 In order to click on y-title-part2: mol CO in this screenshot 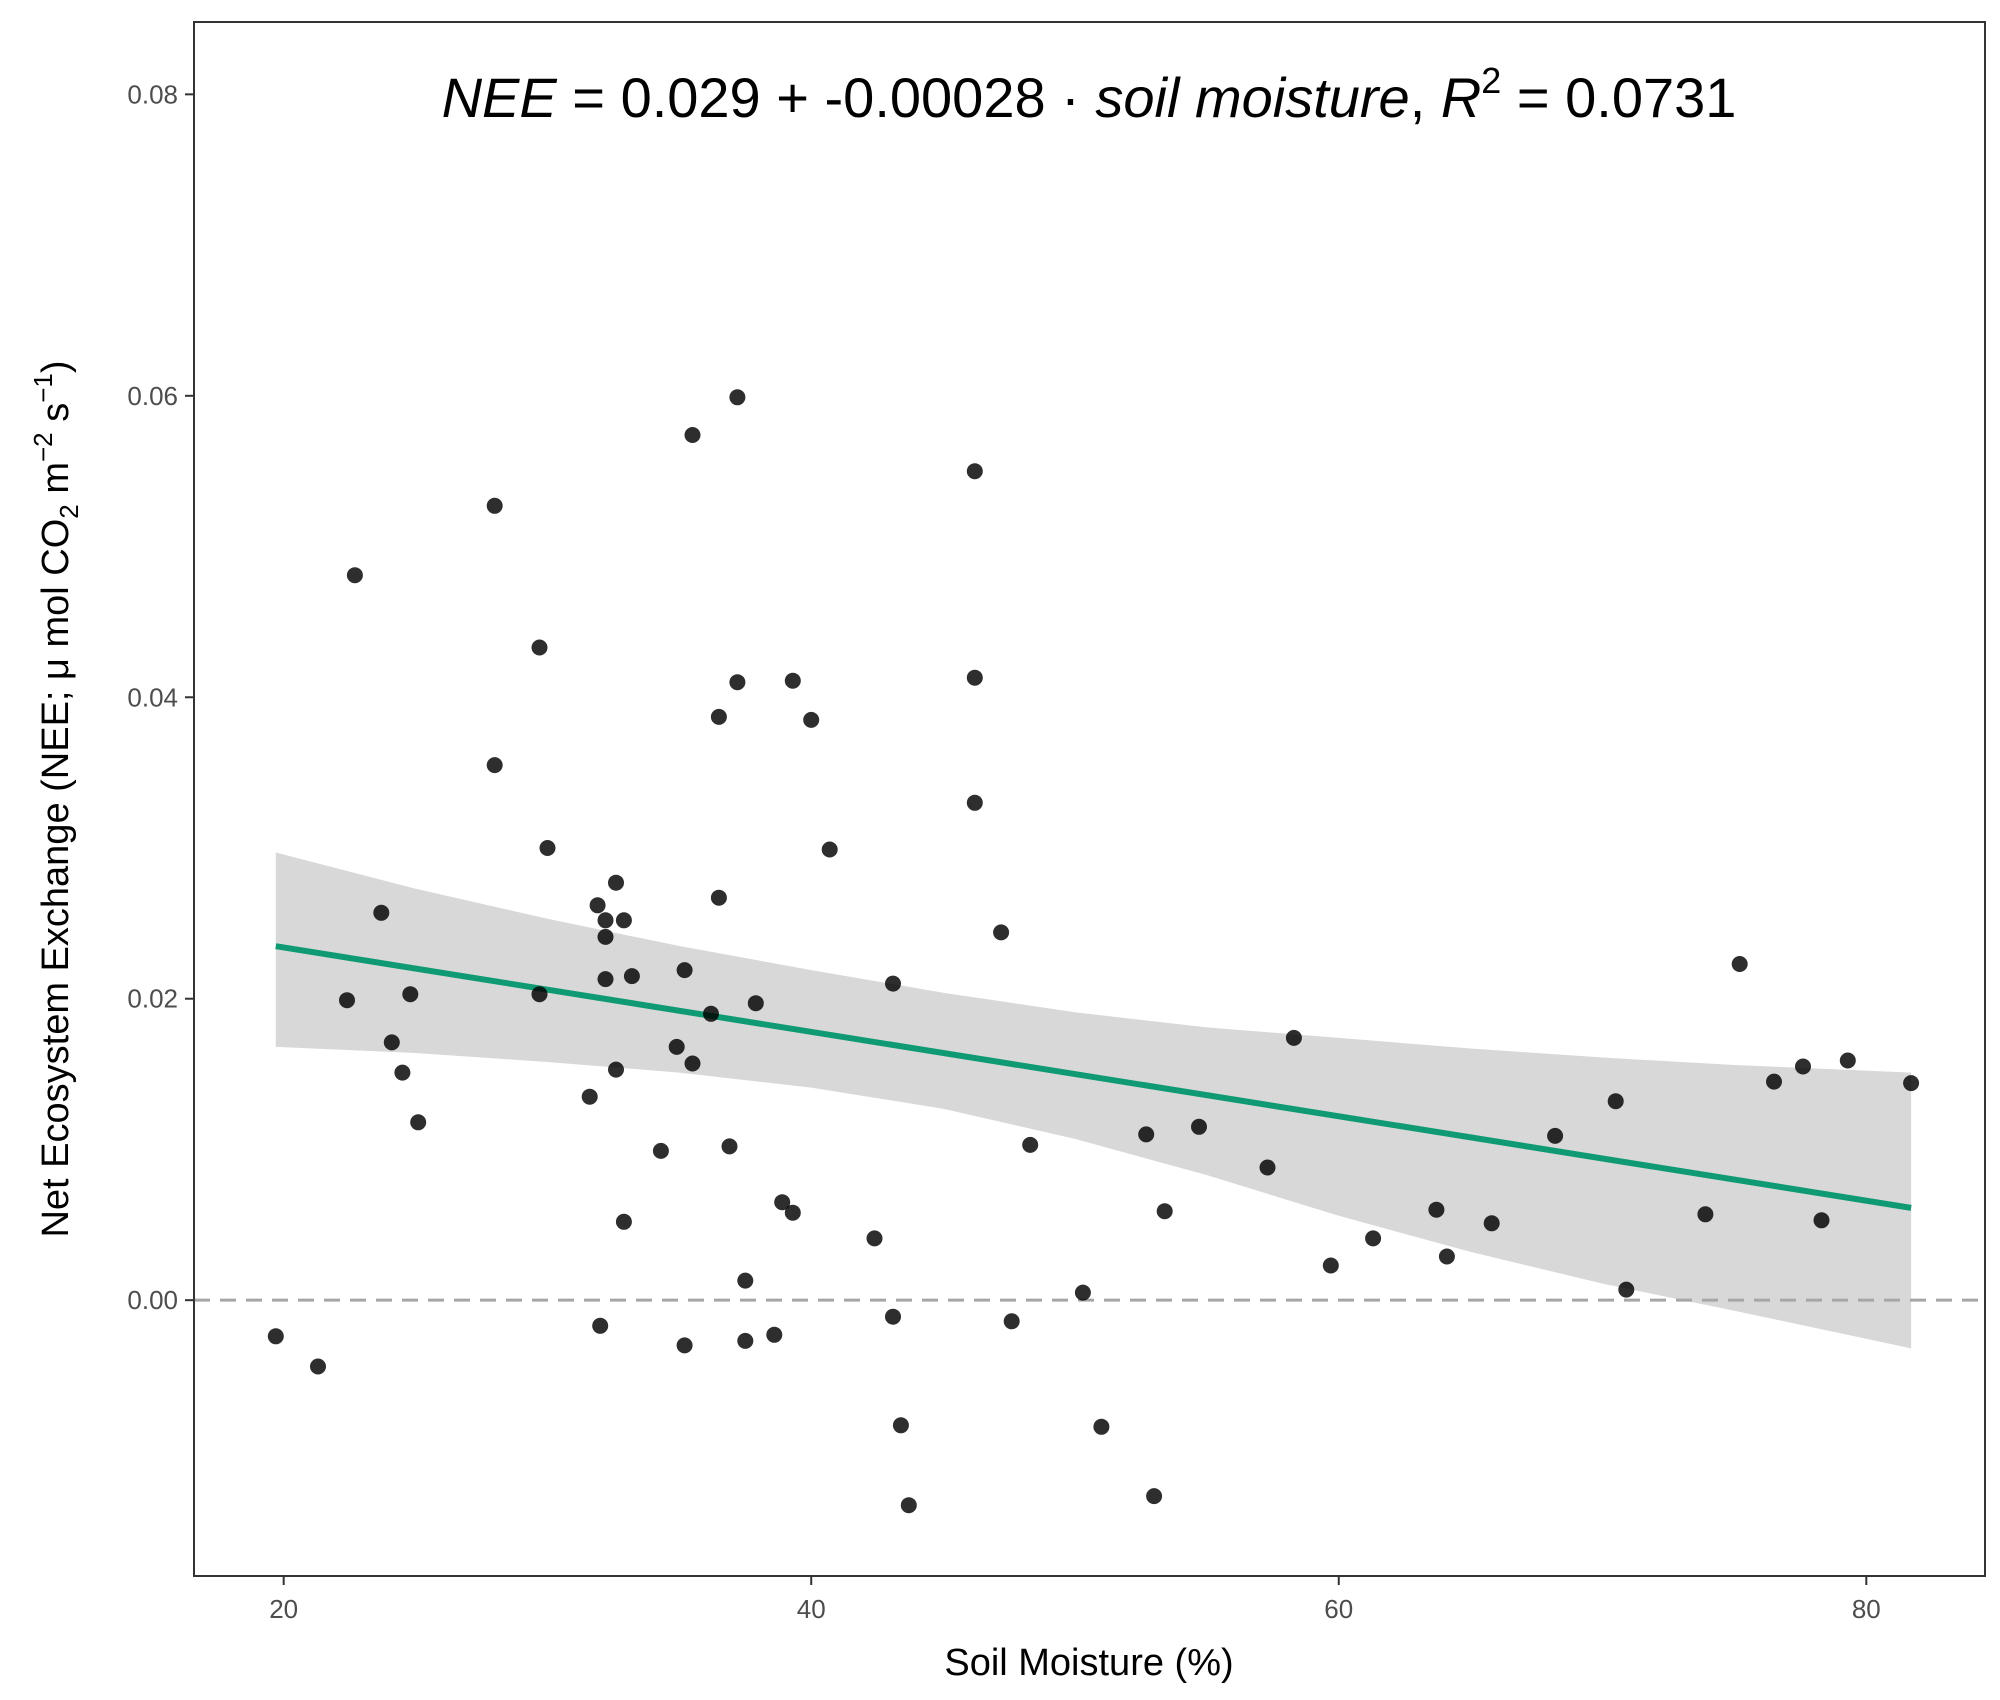, I will do `click(56, 588)`.